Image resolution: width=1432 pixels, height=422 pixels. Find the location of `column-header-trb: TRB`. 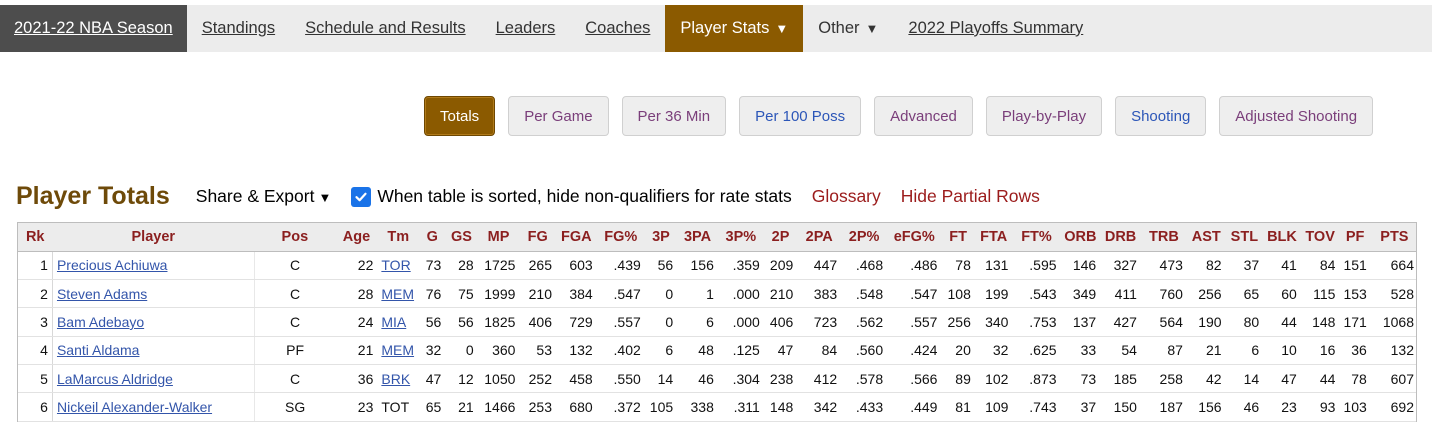

column-header-trb: TRB is located at coordinates (1163, 237).